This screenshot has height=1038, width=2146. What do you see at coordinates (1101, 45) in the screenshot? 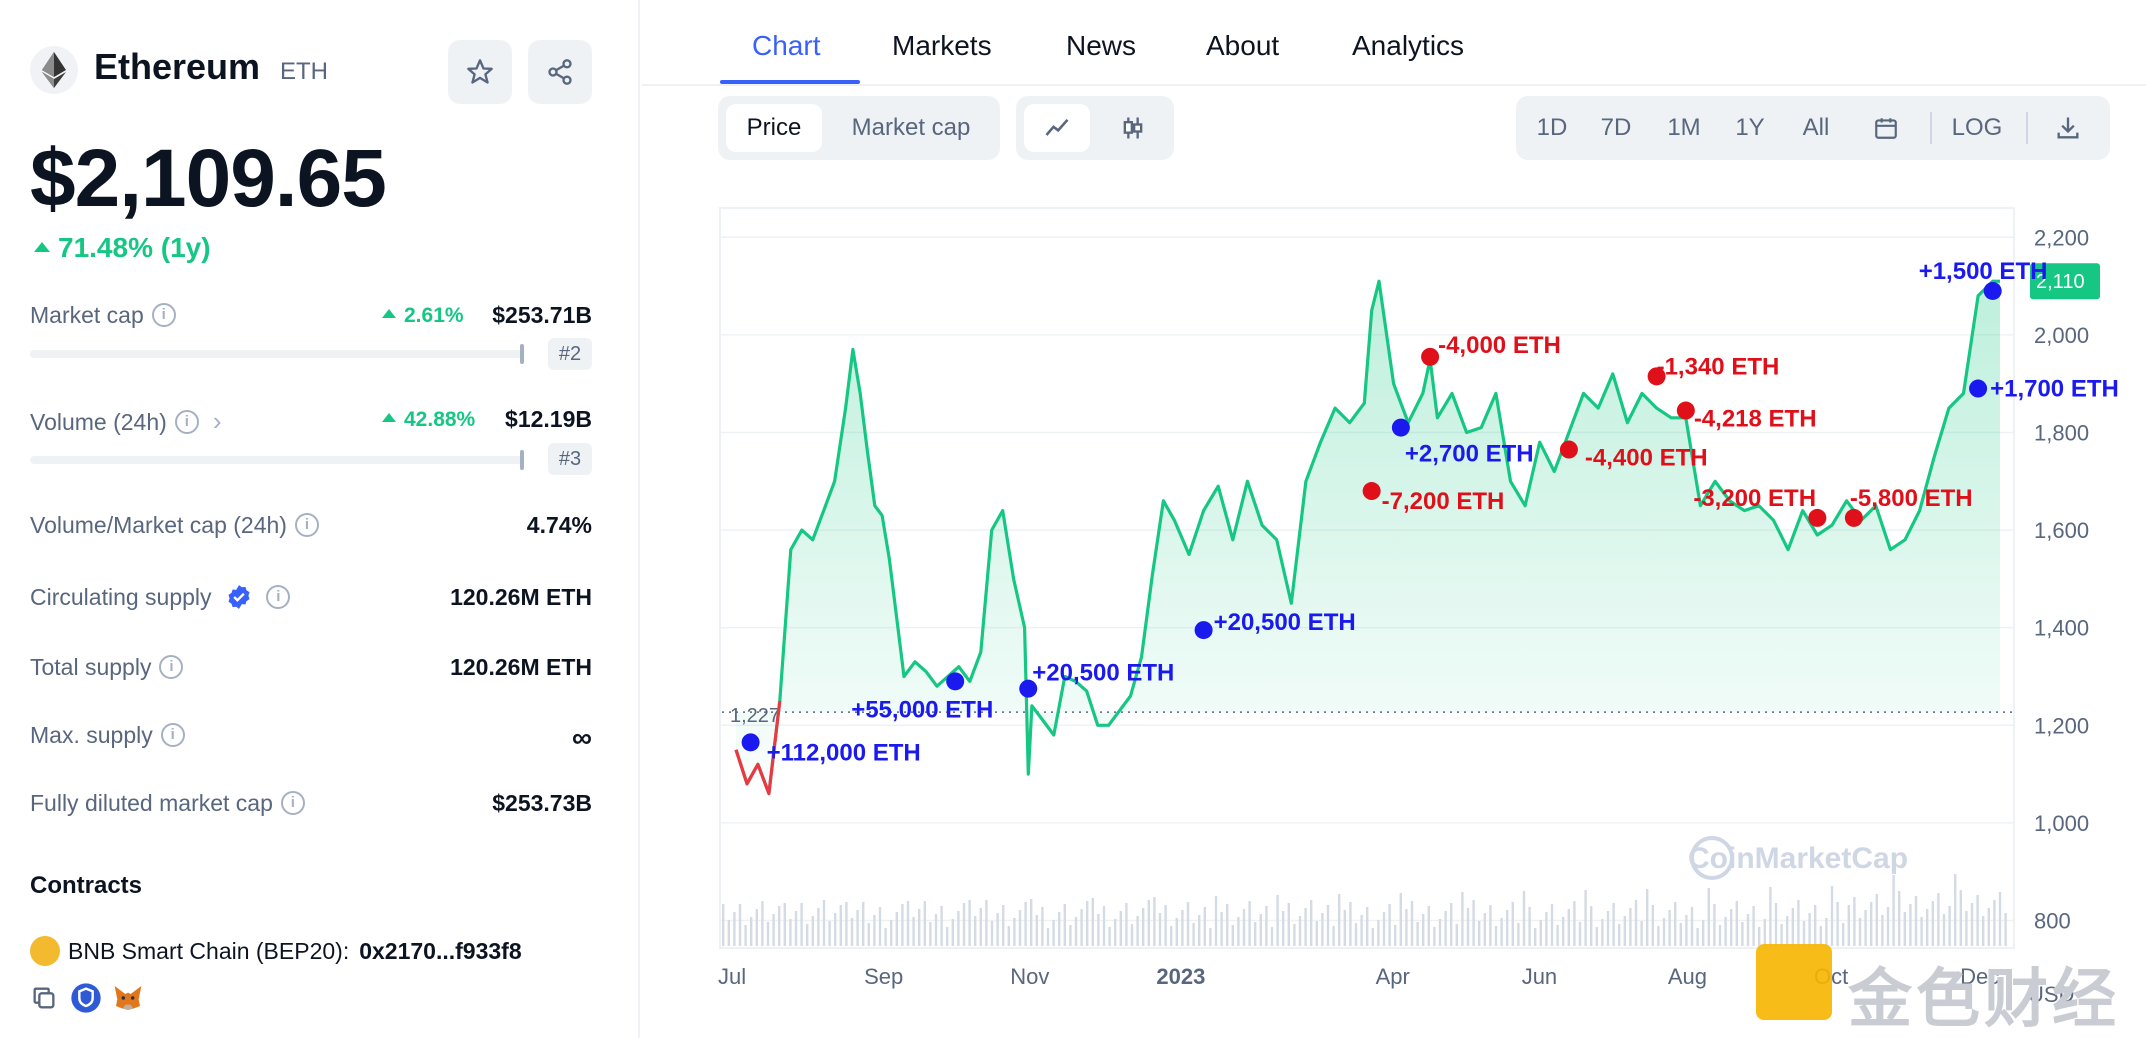
I see `tab-news: News` at bounding box center [1101, 45].